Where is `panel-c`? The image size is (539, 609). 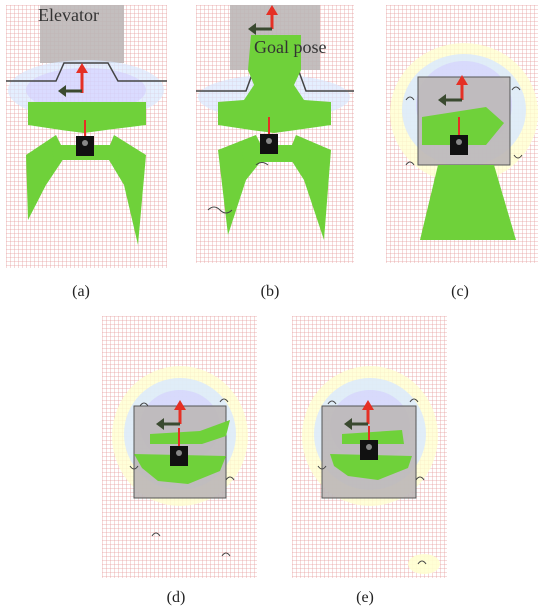
panel-c is located at coordinates (462, 134).